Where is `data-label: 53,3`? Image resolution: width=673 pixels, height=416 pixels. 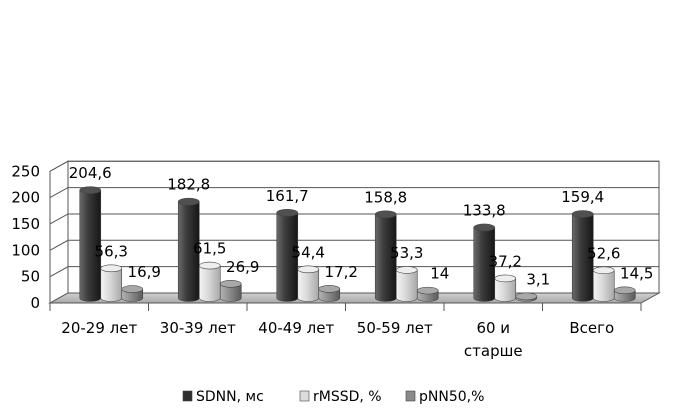 data-label: 53,3 is located at coordinates (406, 253).